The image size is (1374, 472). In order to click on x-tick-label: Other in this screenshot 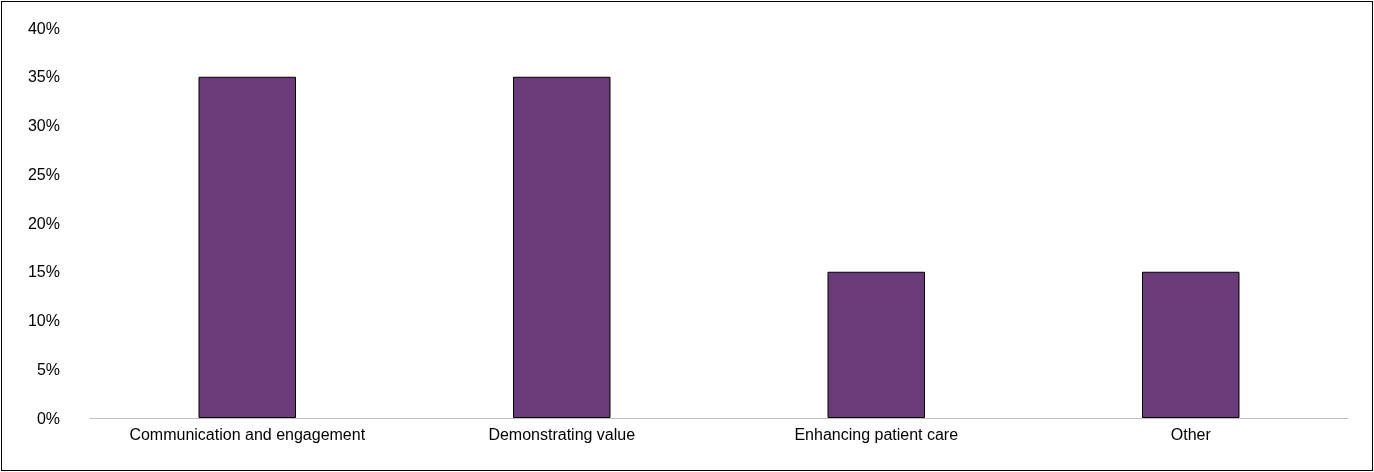, I will do `click(1191, 434)`.